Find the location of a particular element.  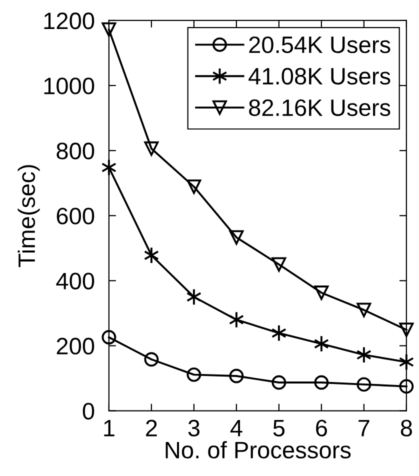

x-tick-label: 1 is located at coordinates (109, 428).